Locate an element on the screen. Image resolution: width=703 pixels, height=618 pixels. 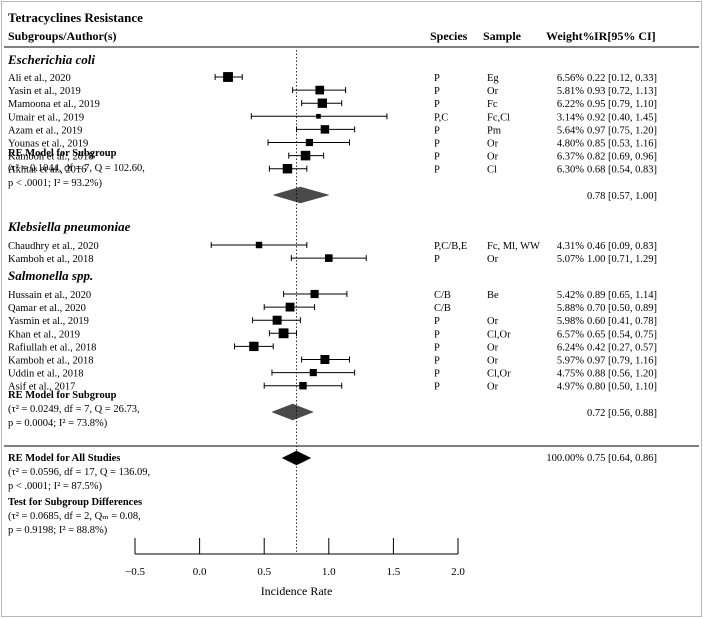
group-0-study-5-ci-text: 0.85 [0.53, 1.16] is located at coordinates (622, 144).